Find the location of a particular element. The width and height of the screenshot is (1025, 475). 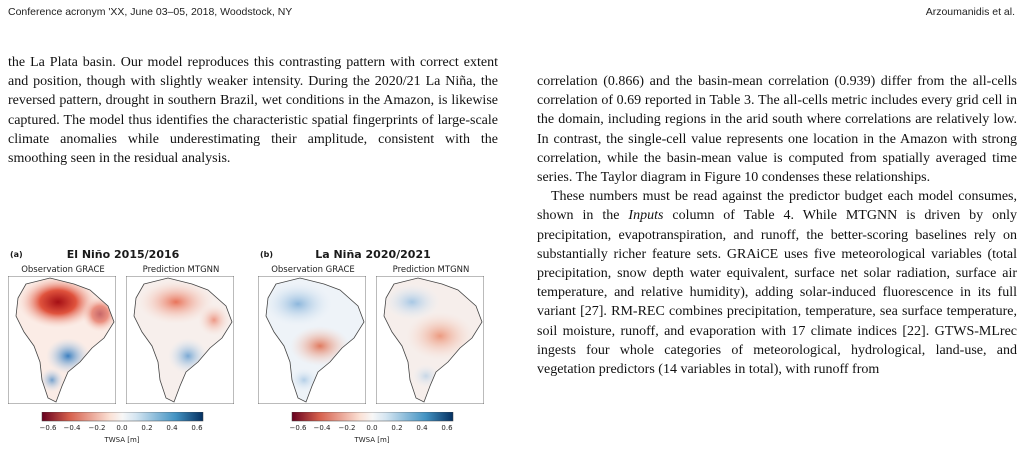

running-head-right: Arzoumanidis et al. is located at coordinates (970, 12).